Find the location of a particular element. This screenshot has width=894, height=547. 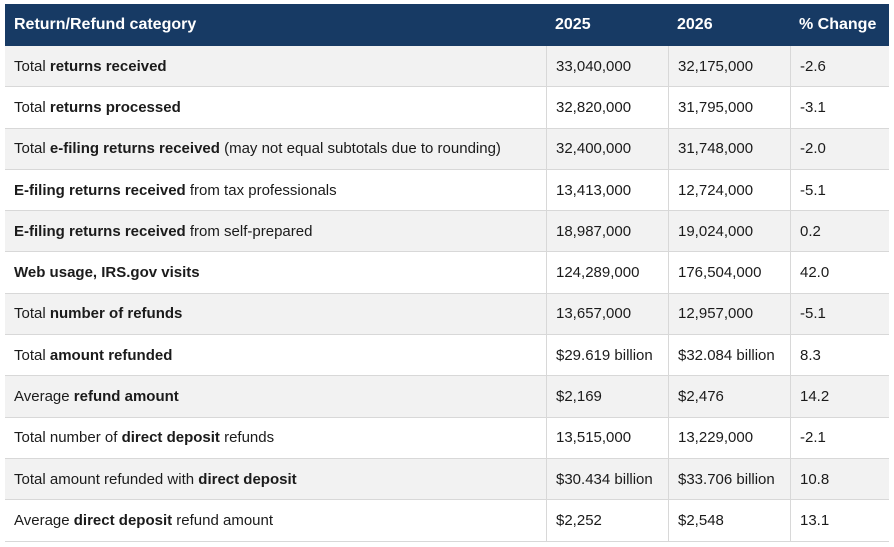

value-2026-cell: $33.706 billion is located at coordinates (729, 479).